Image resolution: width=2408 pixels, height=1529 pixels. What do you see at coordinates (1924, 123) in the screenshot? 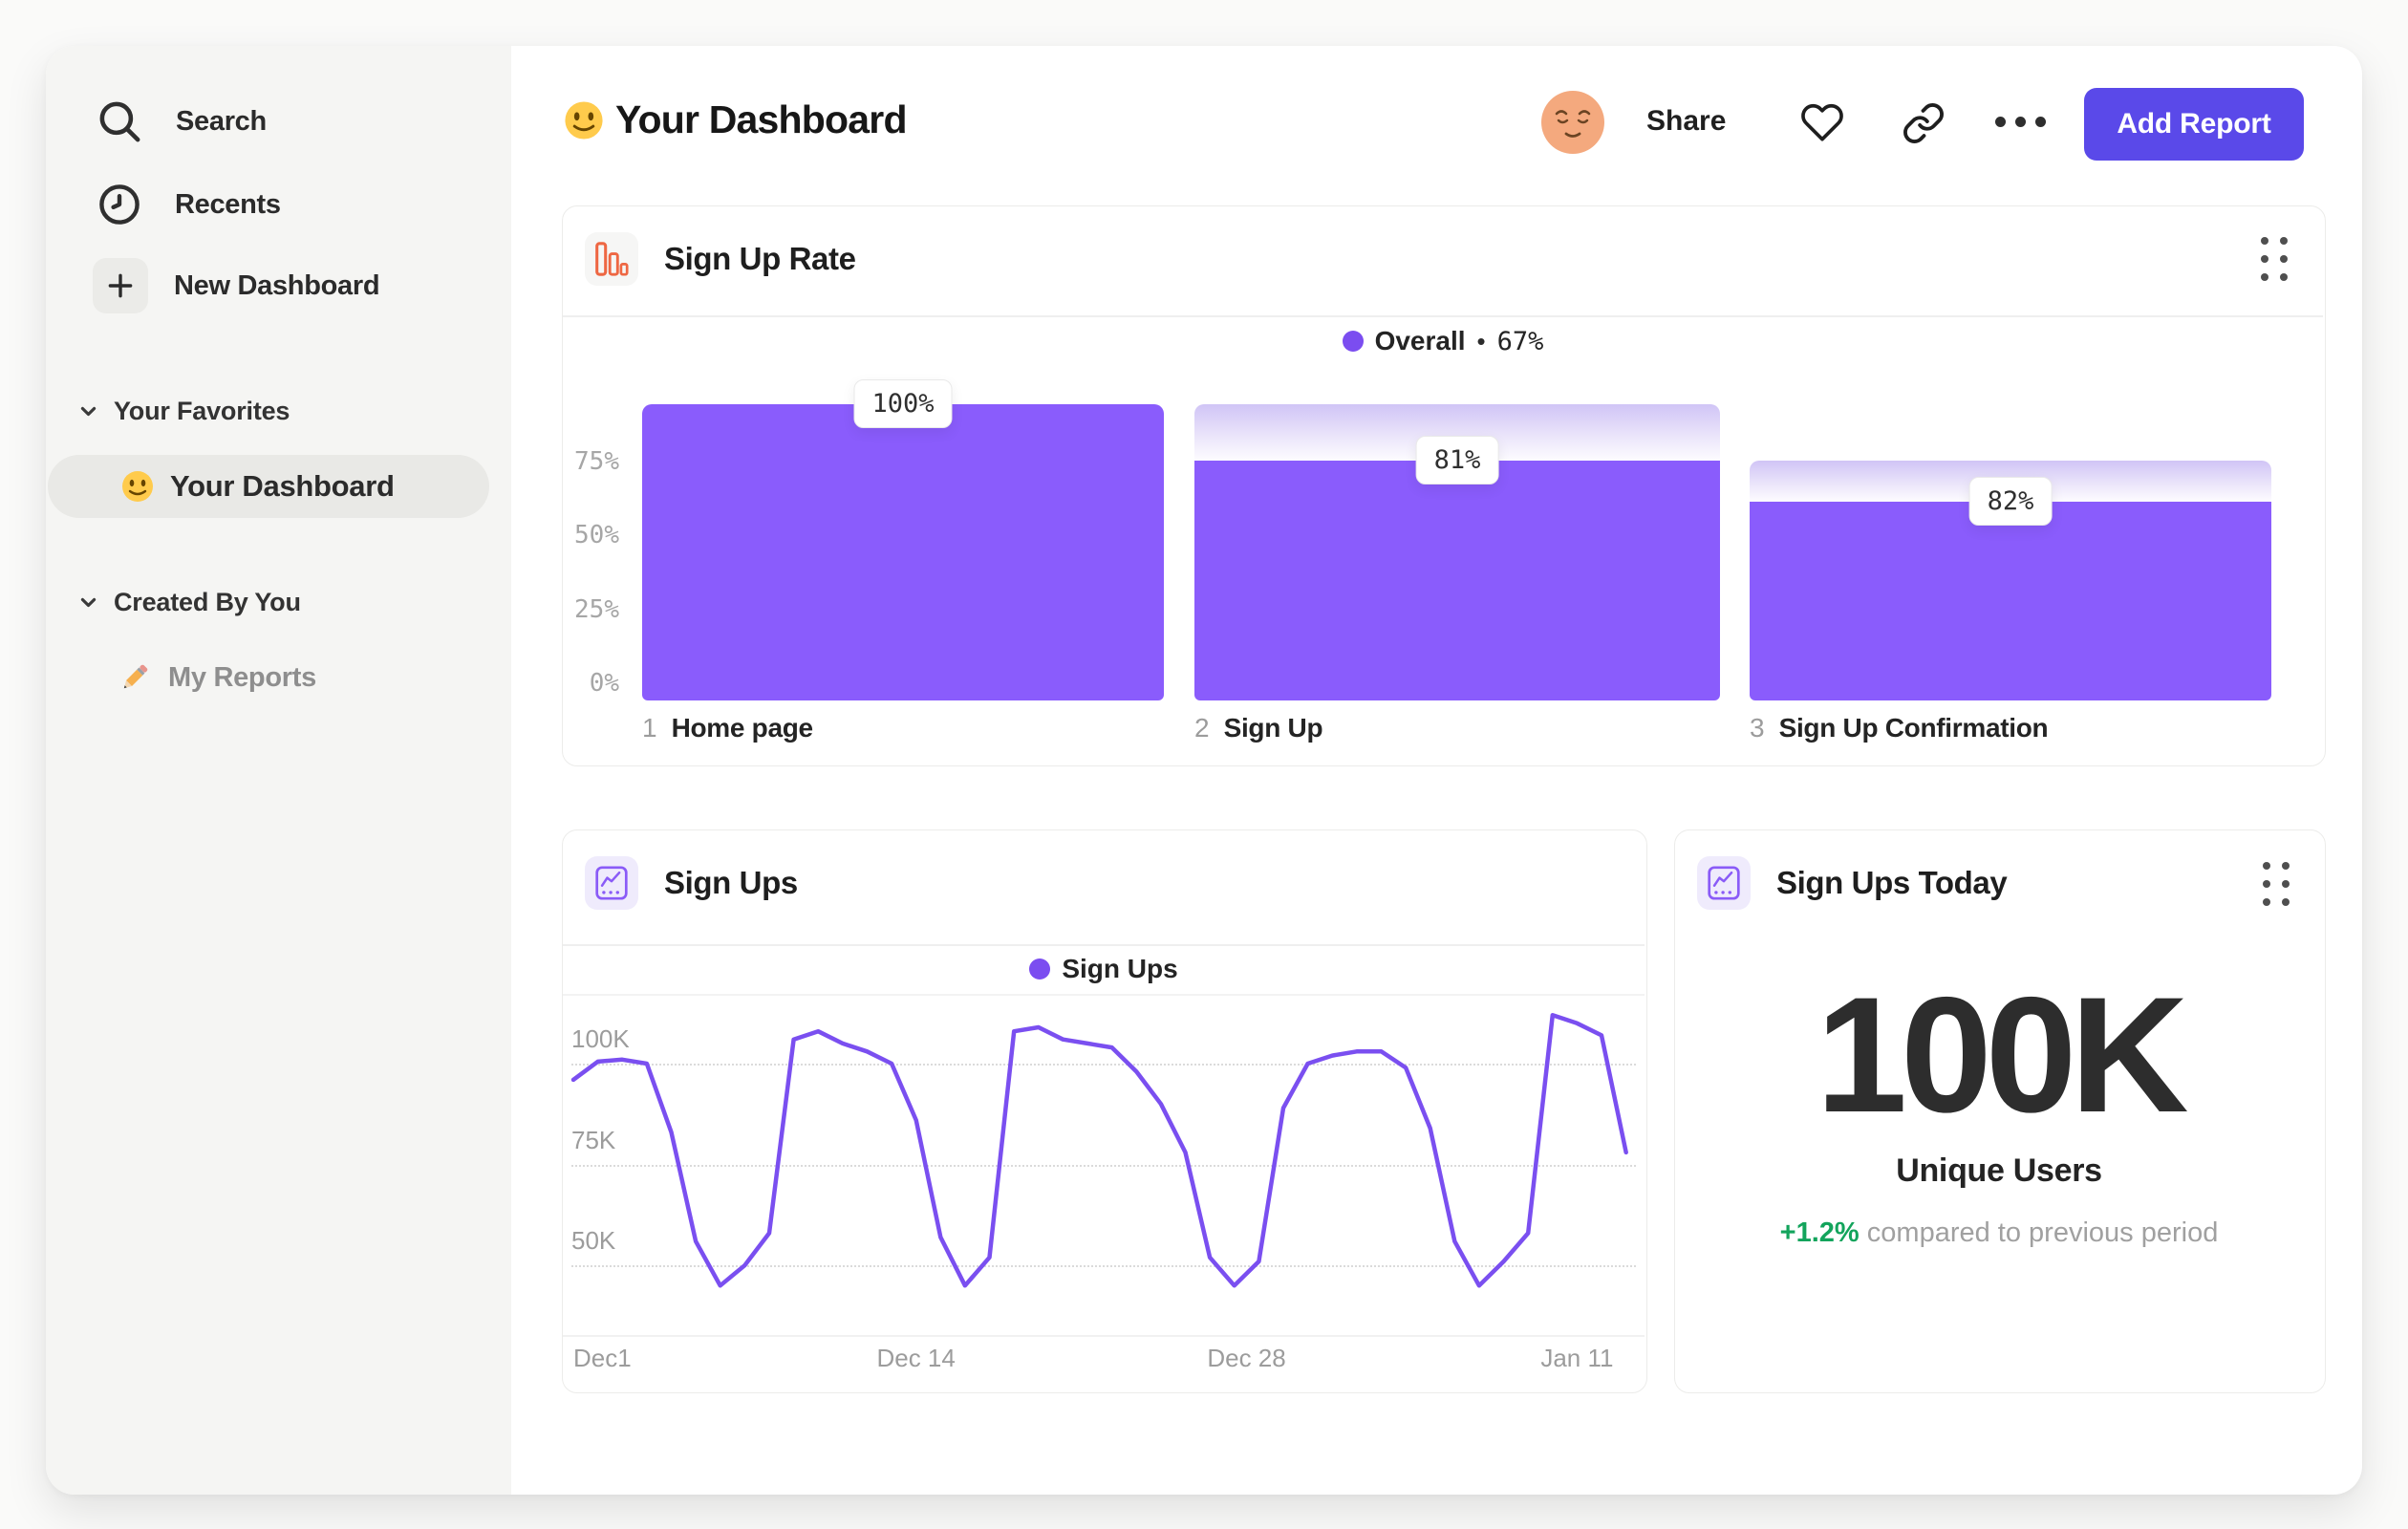
I see `copy-link-icon` at bounding box center [1924, 123].